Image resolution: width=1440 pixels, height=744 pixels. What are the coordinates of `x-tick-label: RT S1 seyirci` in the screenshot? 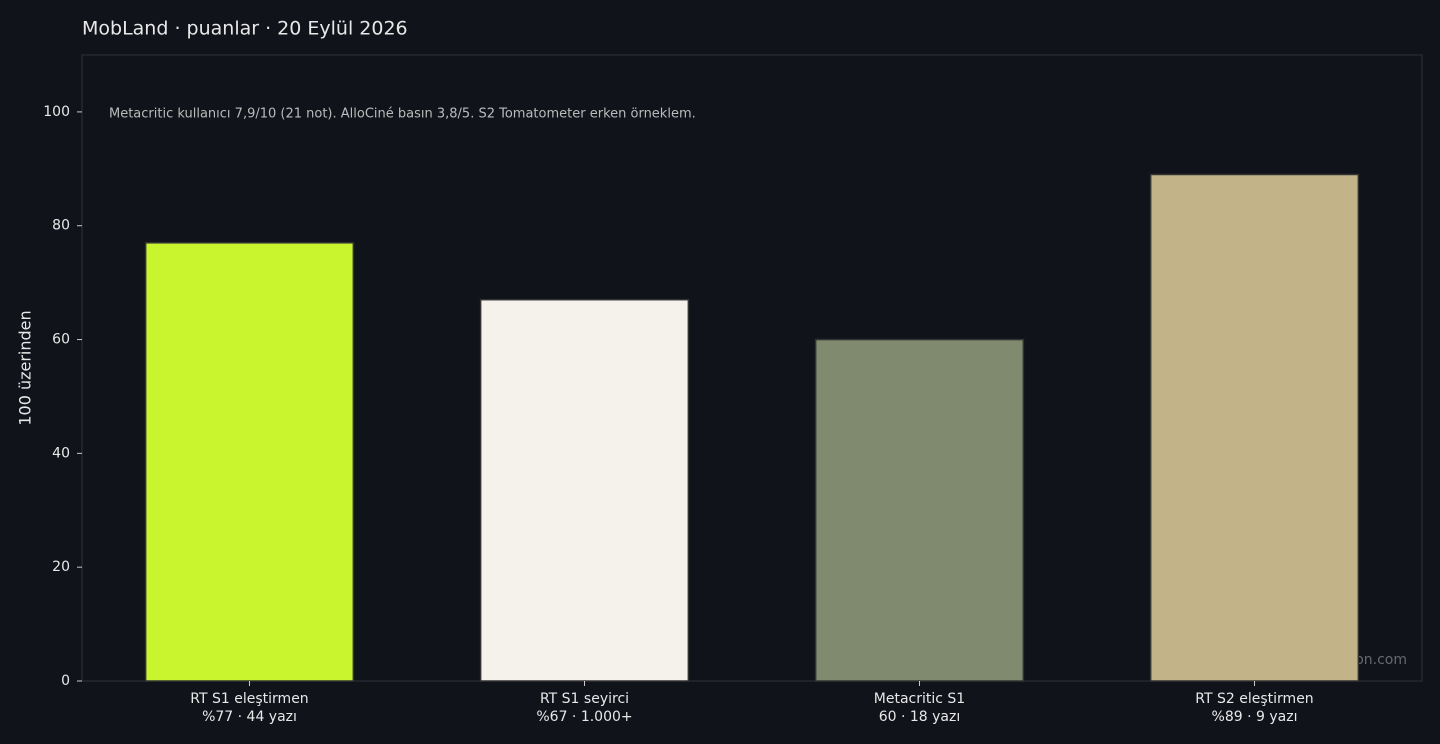 It's located at (584, 699).